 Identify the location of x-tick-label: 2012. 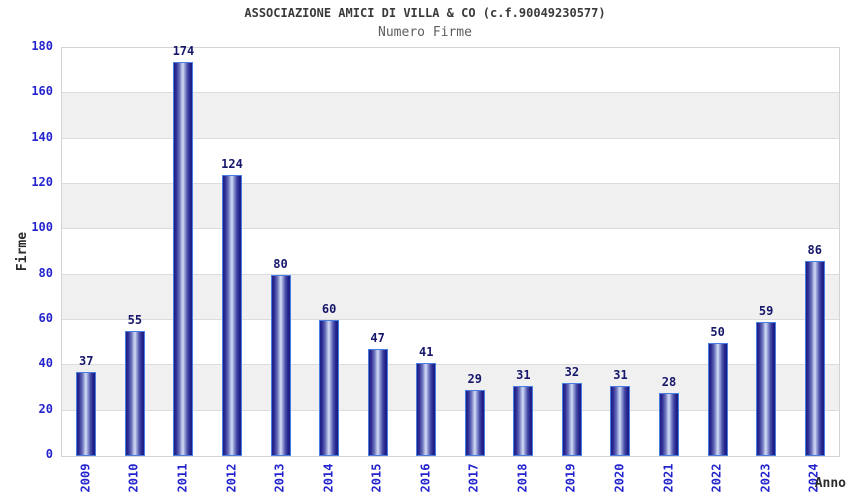
(230, 478).